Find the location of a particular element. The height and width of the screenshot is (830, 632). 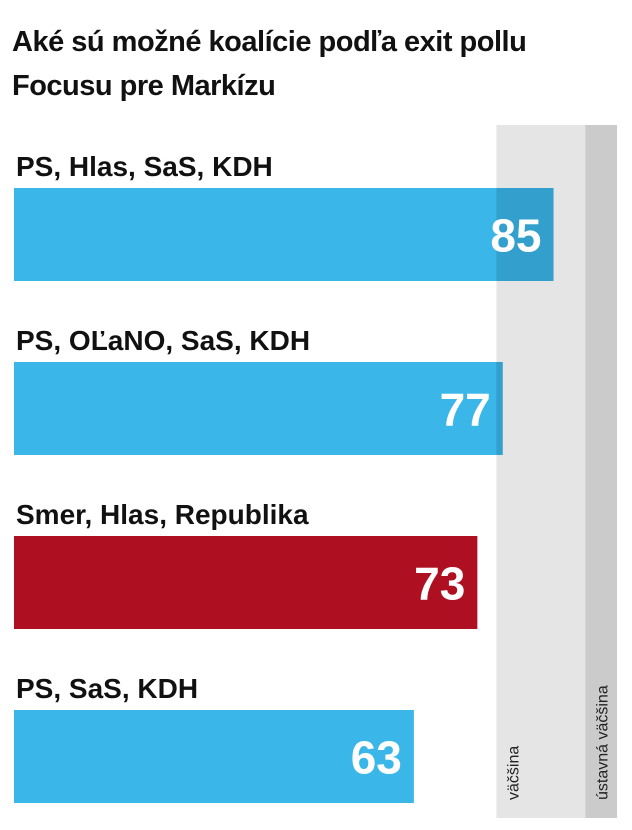

threshold-label: väčšina is located at coordinates (513, 773).